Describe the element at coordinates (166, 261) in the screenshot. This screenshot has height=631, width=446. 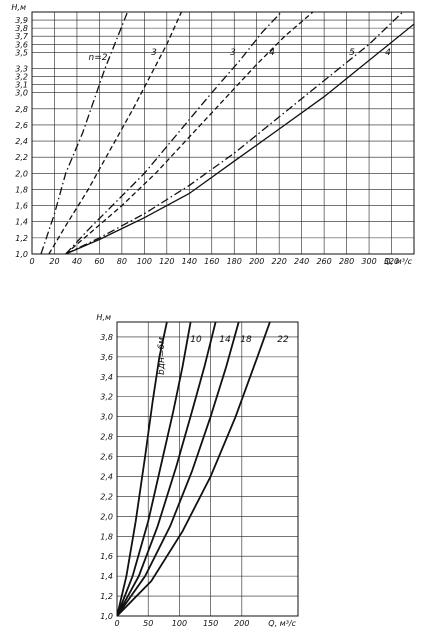
I see `x-tick-label: 120` at that location.